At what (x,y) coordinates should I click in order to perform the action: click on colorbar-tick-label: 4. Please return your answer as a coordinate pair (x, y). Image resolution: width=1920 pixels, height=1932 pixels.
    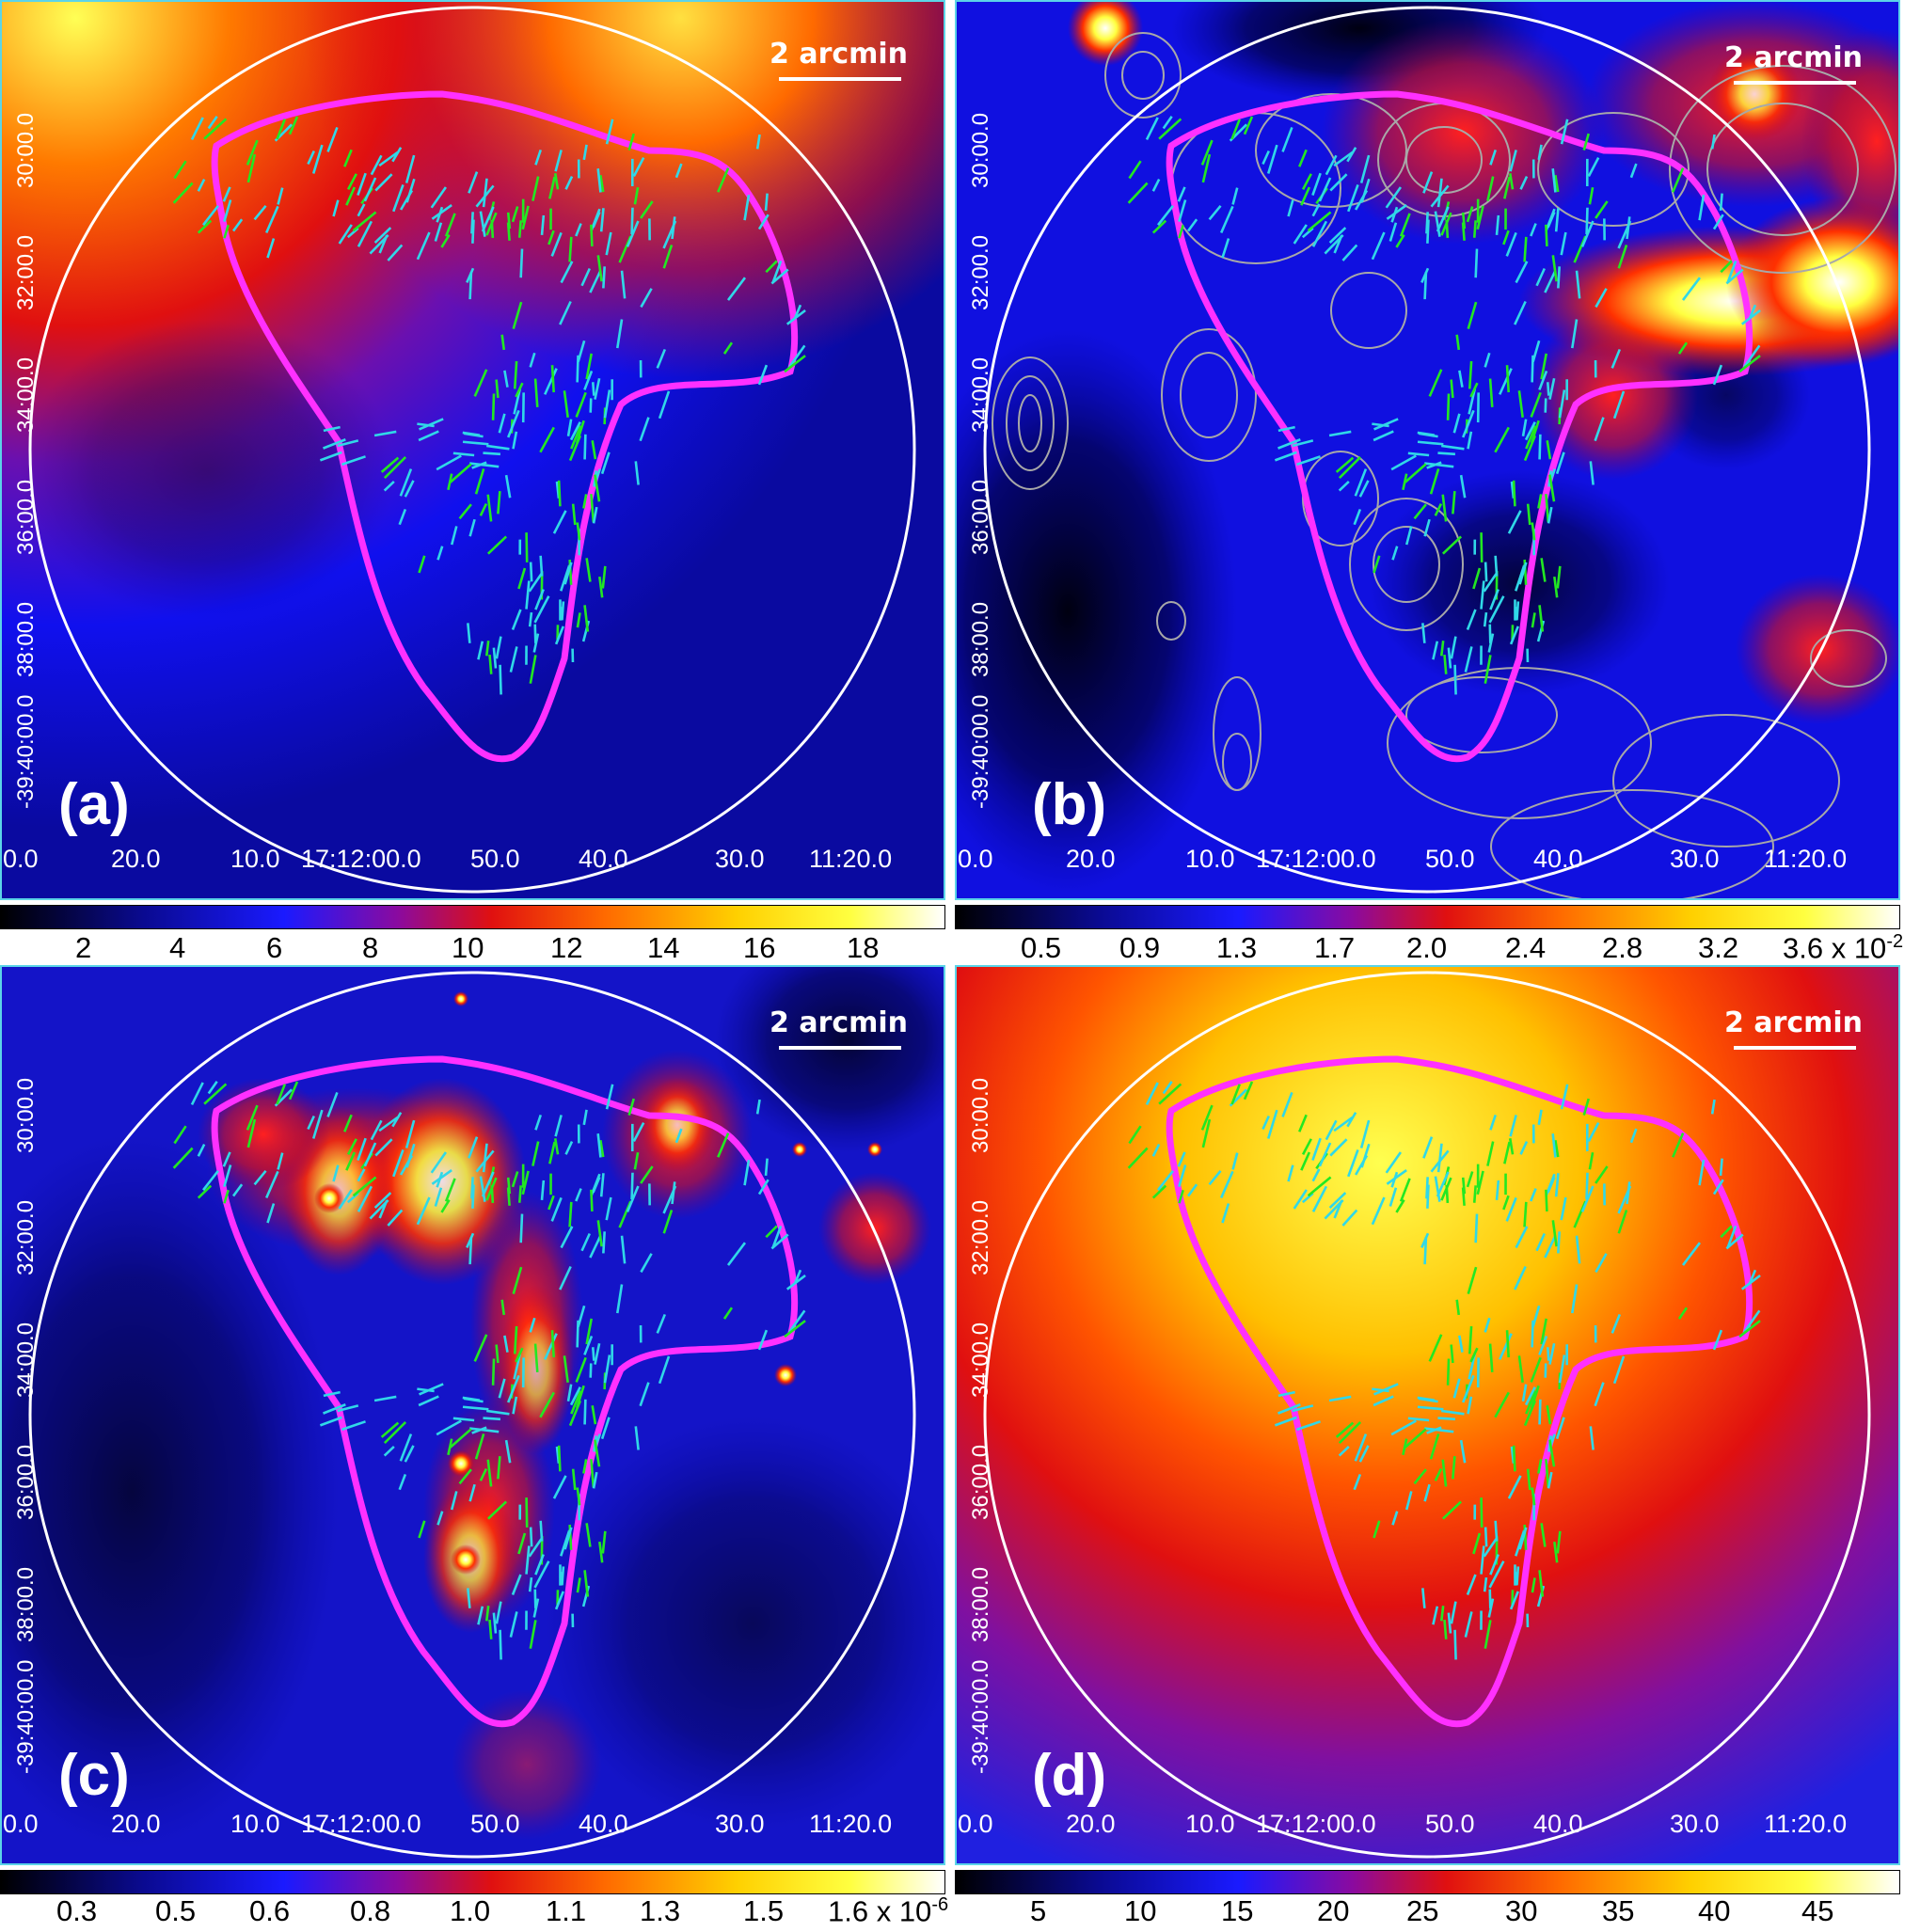
    Looking at the image, I should click on (177, 948).